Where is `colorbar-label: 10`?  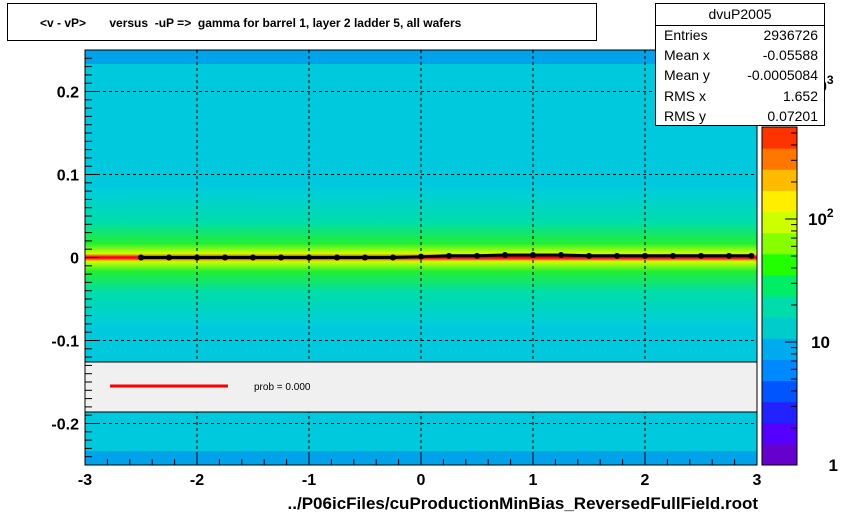
colorbar-label: 10 is located at coordinates (820, 342).